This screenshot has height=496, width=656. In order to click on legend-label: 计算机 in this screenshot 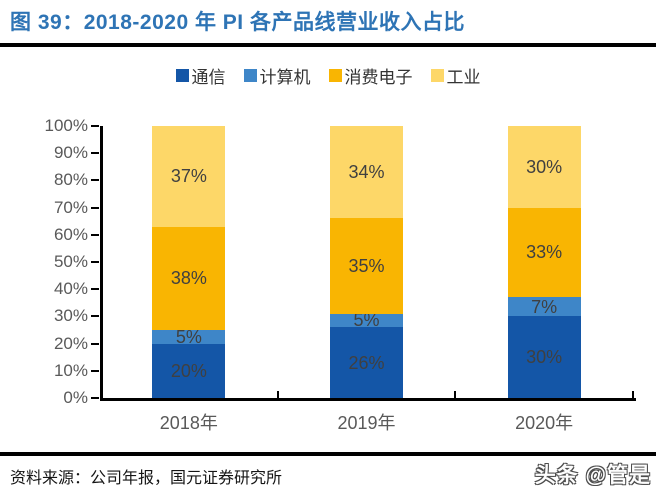, I will do `click(285, 77)`.